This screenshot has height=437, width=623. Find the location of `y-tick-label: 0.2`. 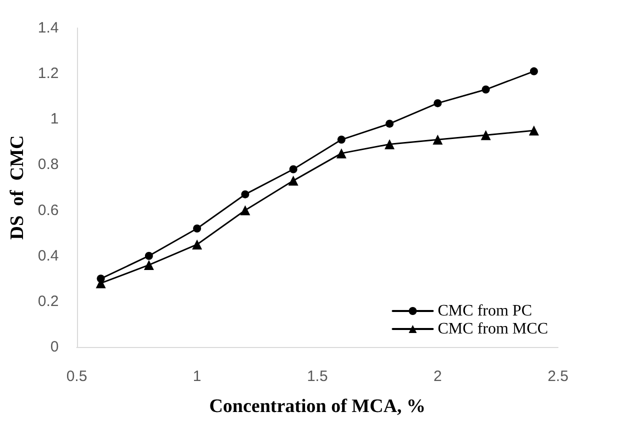

y-tick-label: 0.2 is located at coordinates (48, 301).